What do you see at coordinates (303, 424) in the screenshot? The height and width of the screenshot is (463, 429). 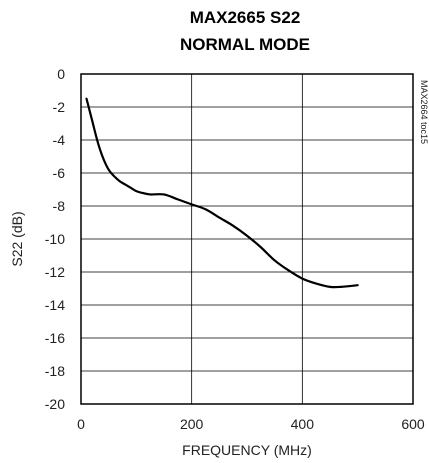 I see `x-tick-label: 400` at bounding box center [303, 424].